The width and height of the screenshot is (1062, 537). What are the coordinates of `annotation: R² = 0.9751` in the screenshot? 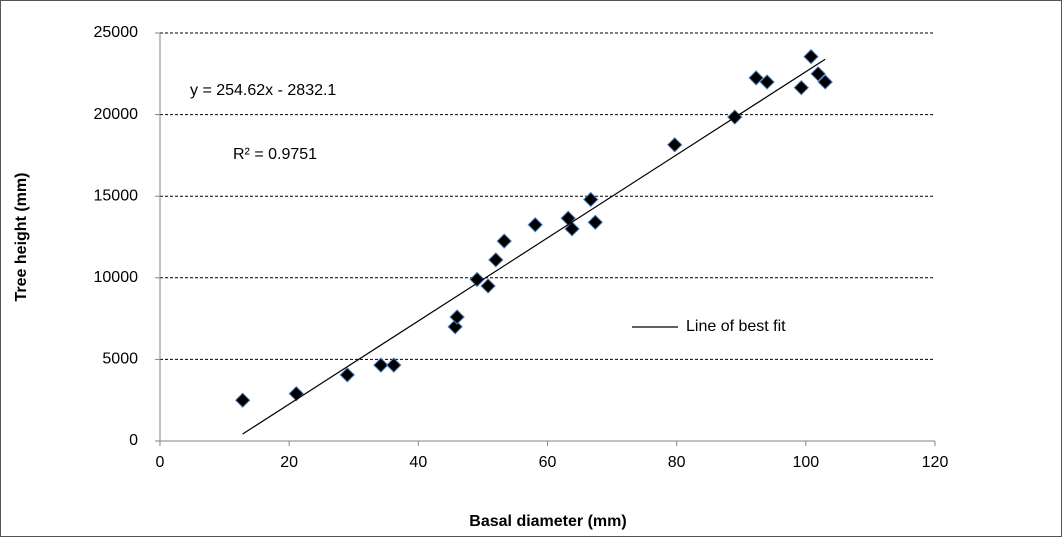 It's located at (275, 154).